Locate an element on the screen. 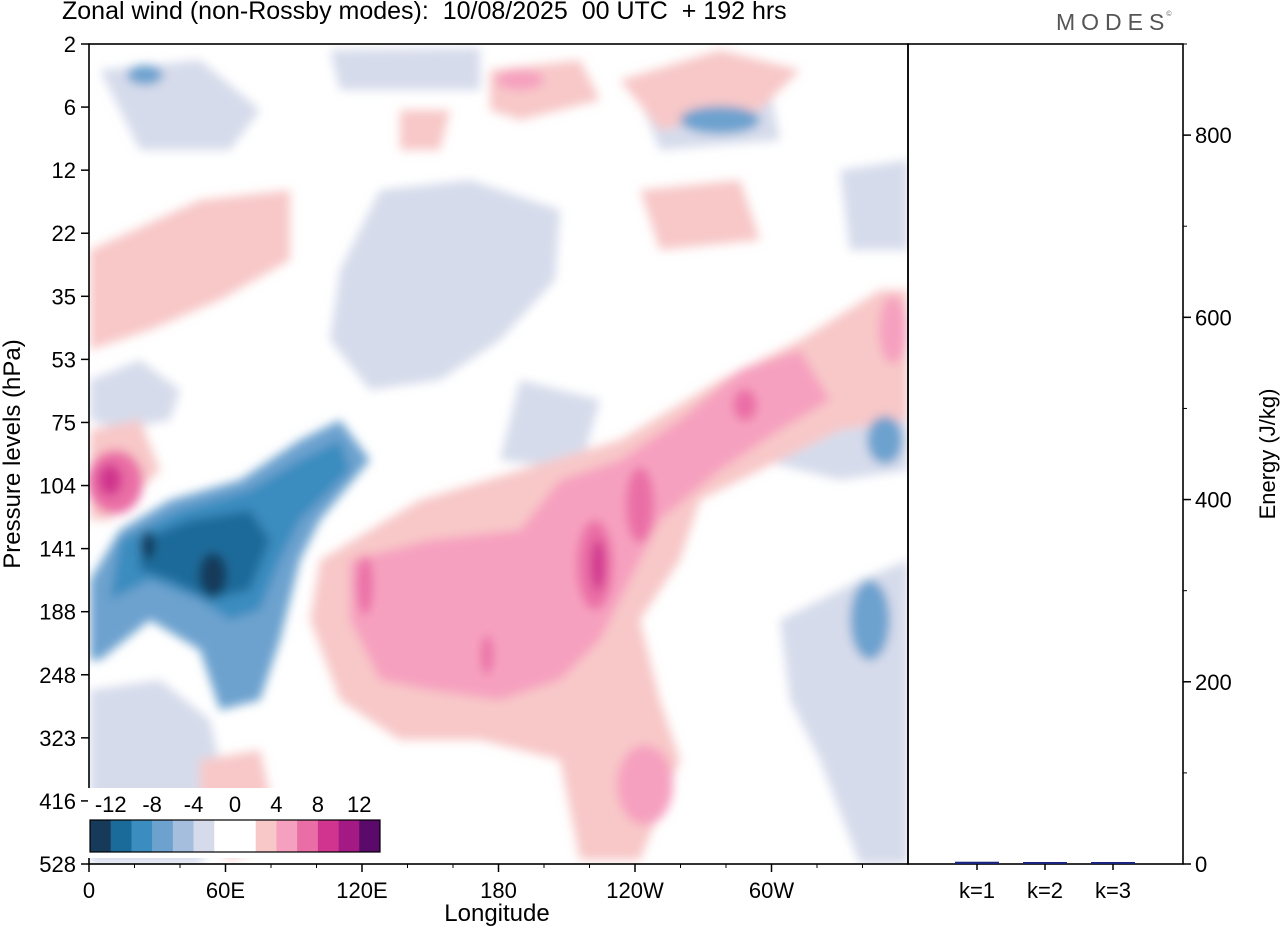 The image size is (1280, 930). y-axis-ticks: 2 6 12 22 35 53 75 104 141 188 248 323 416 528 is located at coordinates (64, 454).